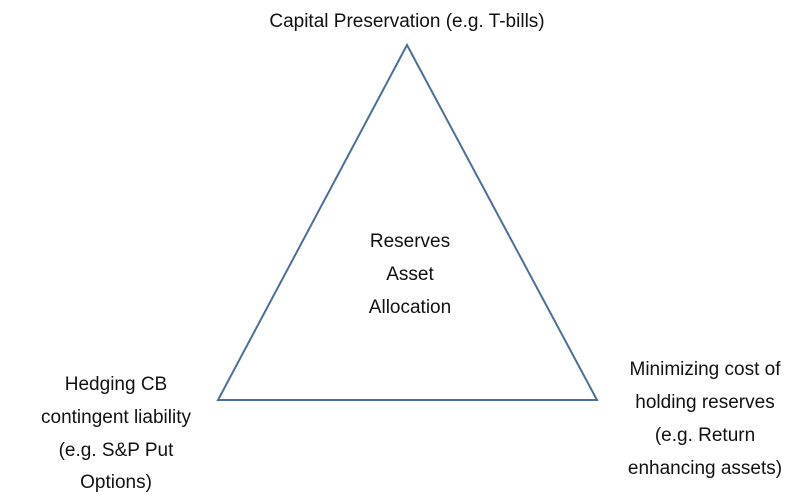 This screenshot has width=811, height=497. I want to click on center-label: Asset, so click(410, 274).